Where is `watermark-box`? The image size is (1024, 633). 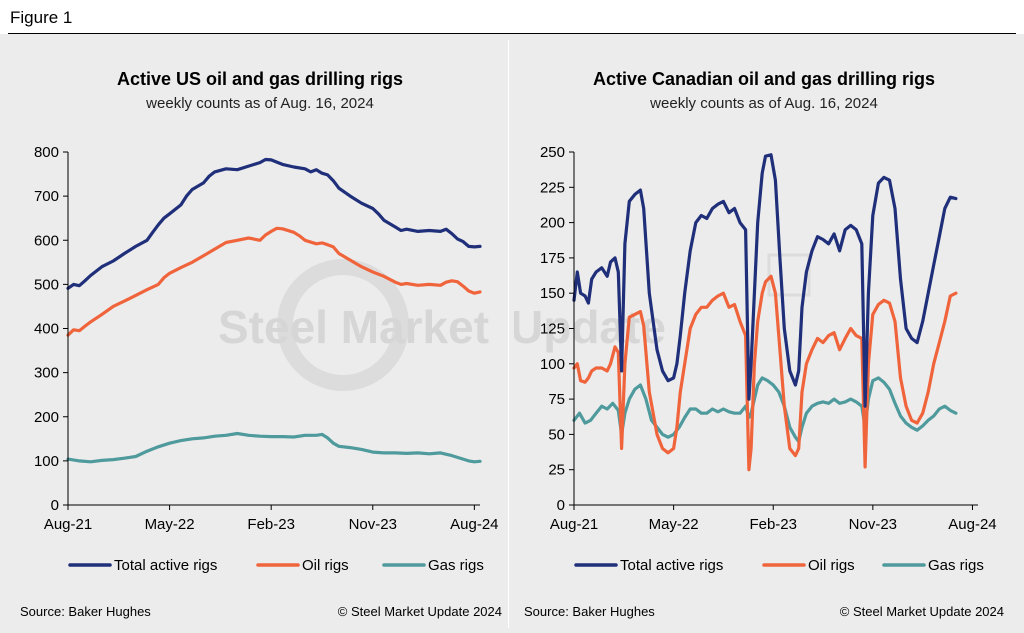 watermark-box is located at coordinates (789, 275).